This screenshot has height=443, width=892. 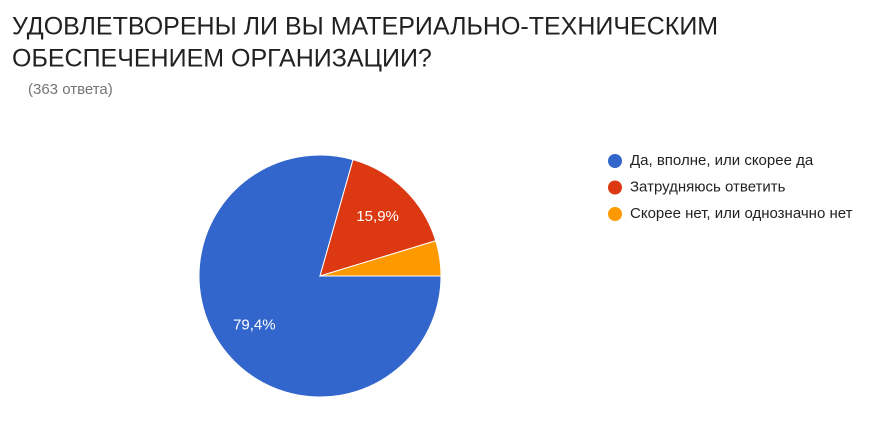 I want to click on slice-label: 79,4%, so click(x=254, y=325).